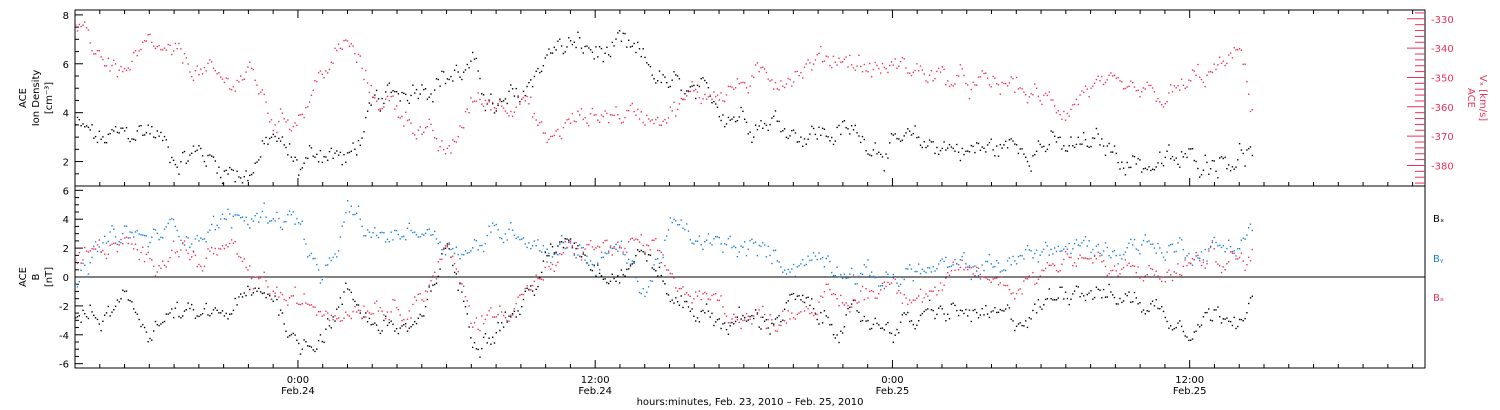 This screenshot has height=410, width=1500. What do you see at coordinates (1442, 78) in the screenshot?
I see `velocity-tick-label: -350` at bounding box center [1442, 78].